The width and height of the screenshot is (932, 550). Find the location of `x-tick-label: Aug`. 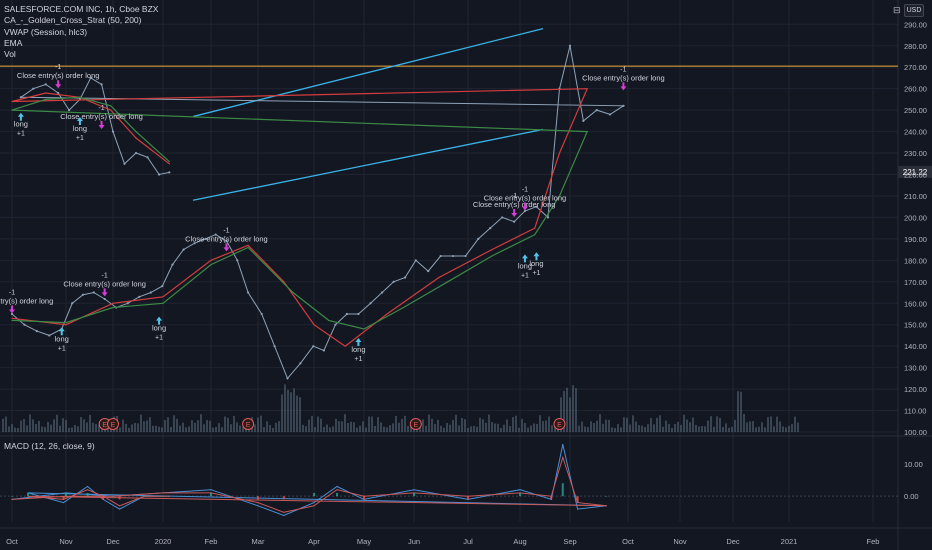

x-tick-label: Aug is located at coordinates (519, 541).